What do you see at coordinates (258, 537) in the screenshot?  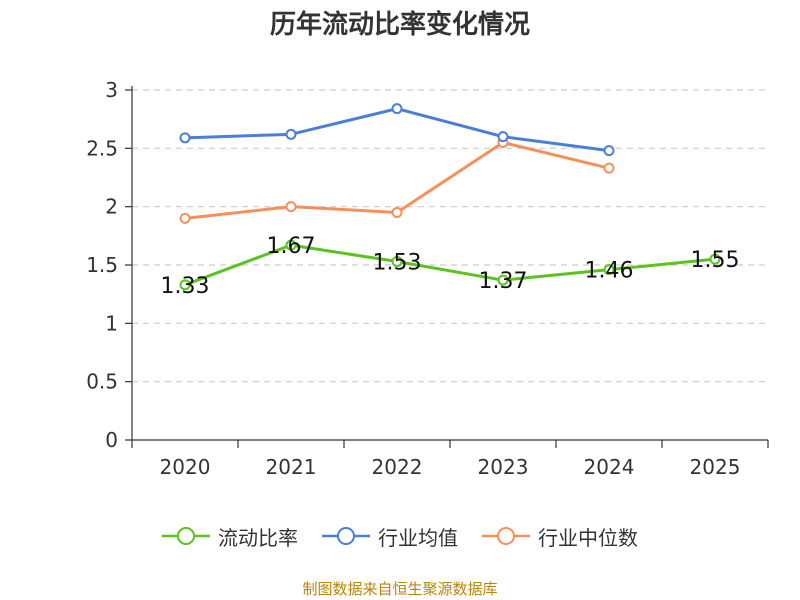 I see `legend-label: 流动比率` at bounding box center [258, 537].